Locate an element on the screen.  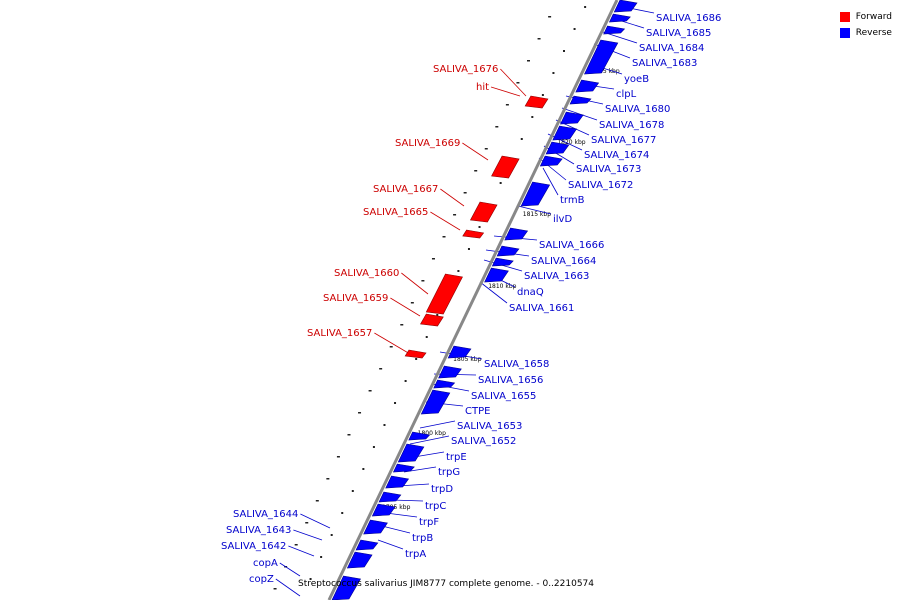
forward-swatch is located at coordinates (844, 17).